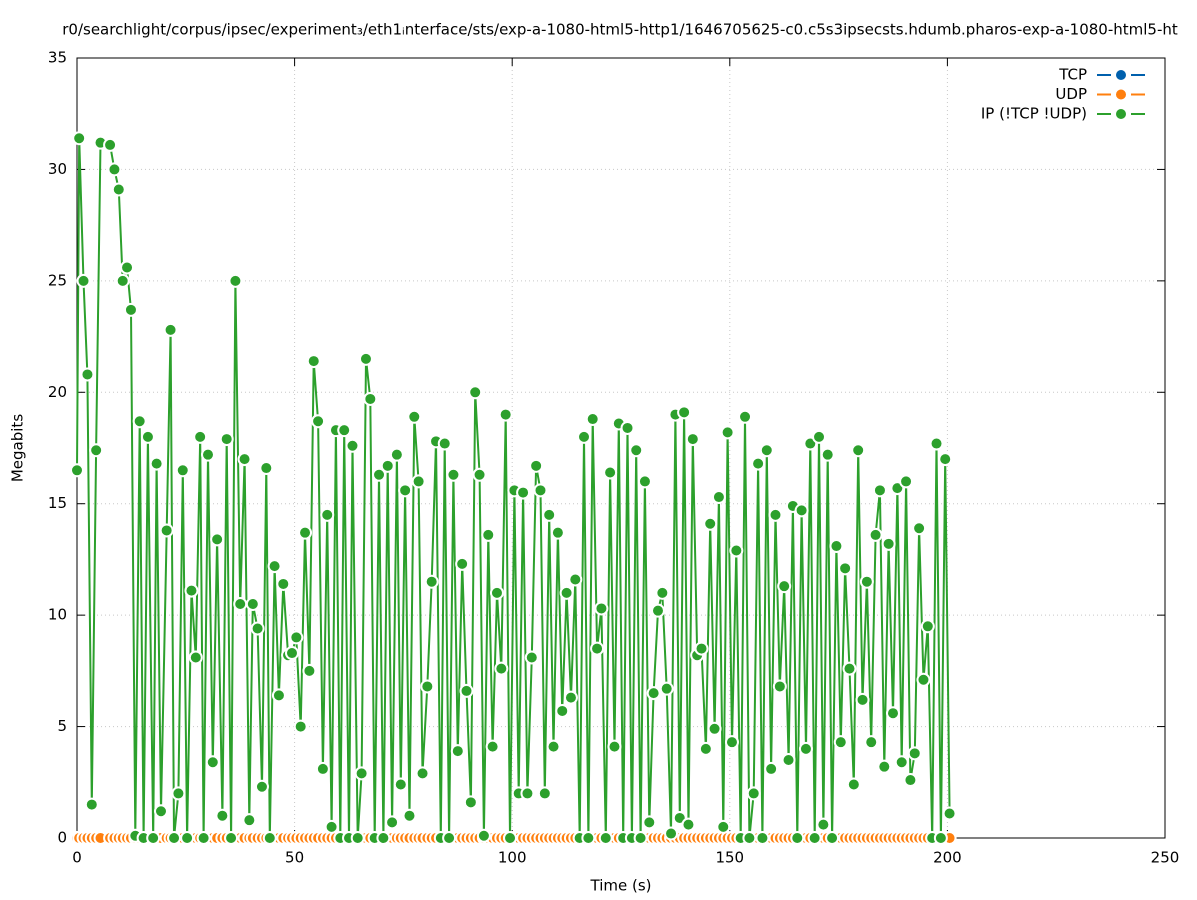  I want to click on legend-marker, so click(1121, 75).